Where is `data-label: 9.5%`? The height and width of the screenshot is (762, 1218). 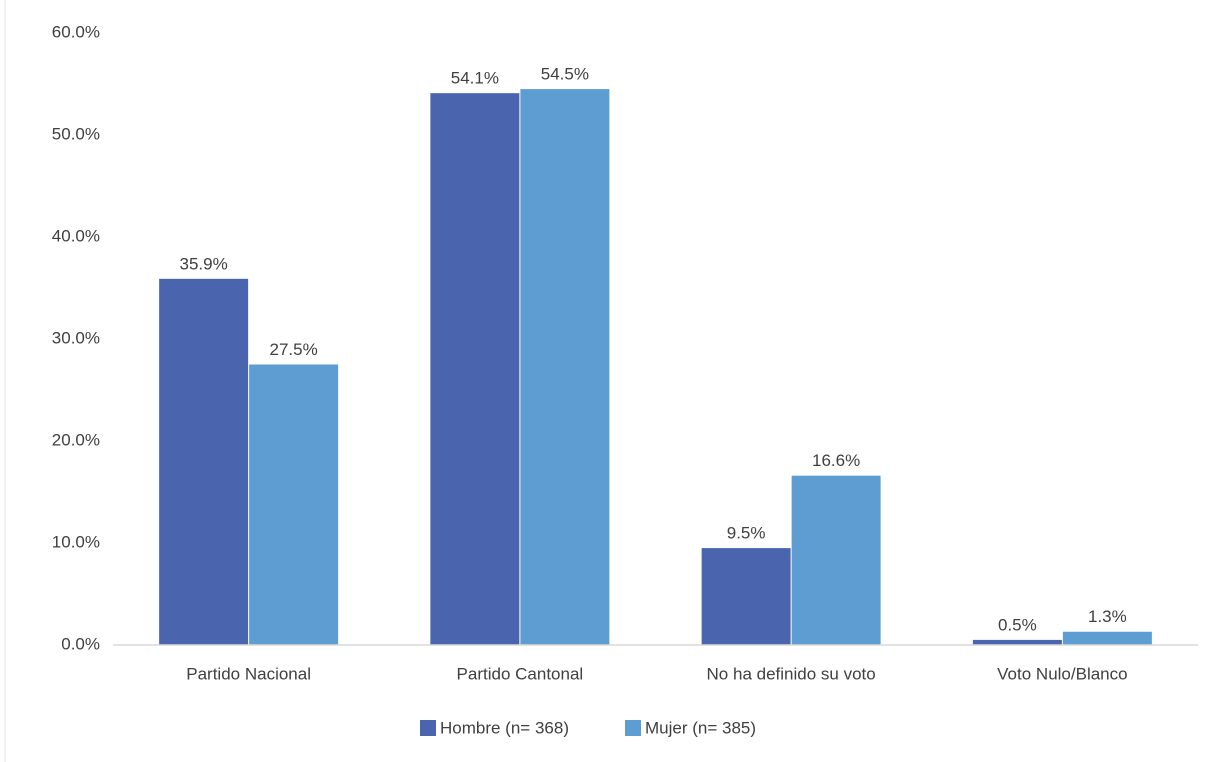 data-label: 9.5% is located at coordinates (746, 533).